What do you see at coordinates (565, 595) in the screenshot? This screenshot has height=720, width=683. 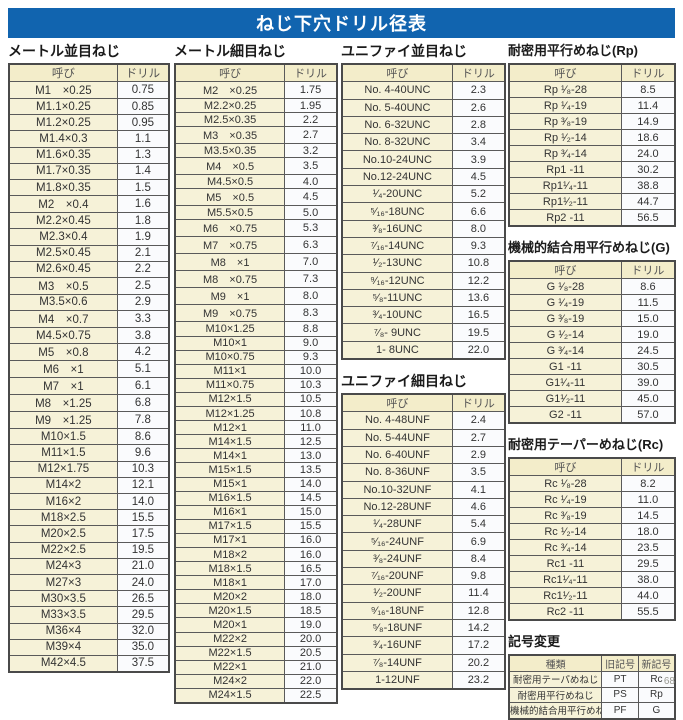 I see `thread-name-cell: Rc1¹⁄₂-11` at bounding box center [565, 595].